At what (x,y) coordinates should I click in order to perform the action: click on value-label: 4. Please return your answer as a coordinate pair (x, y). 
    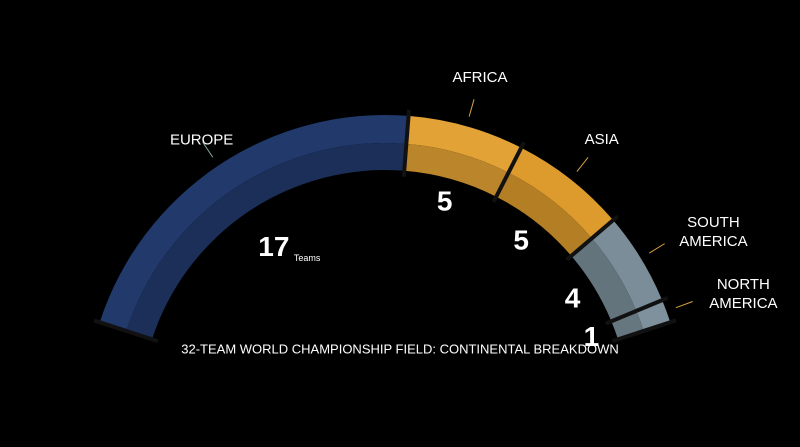
    Looking at the image, I should click on (573, 297).